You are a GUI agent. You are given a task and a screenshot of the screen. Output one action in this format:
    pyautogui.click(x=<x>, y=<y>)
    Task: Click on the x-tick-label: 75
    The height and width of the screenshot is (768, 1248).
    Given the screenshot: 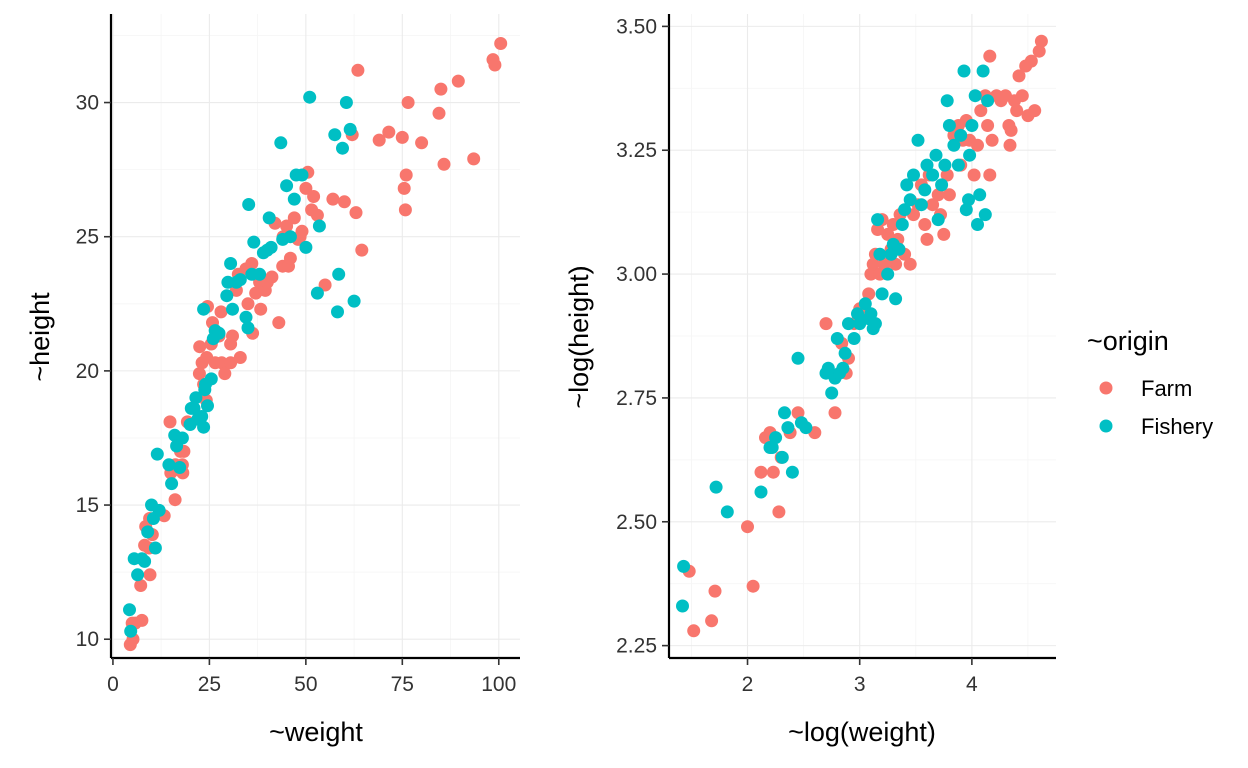 What is the action you would take?
    pyautogui.click(x=402, y=684)
    